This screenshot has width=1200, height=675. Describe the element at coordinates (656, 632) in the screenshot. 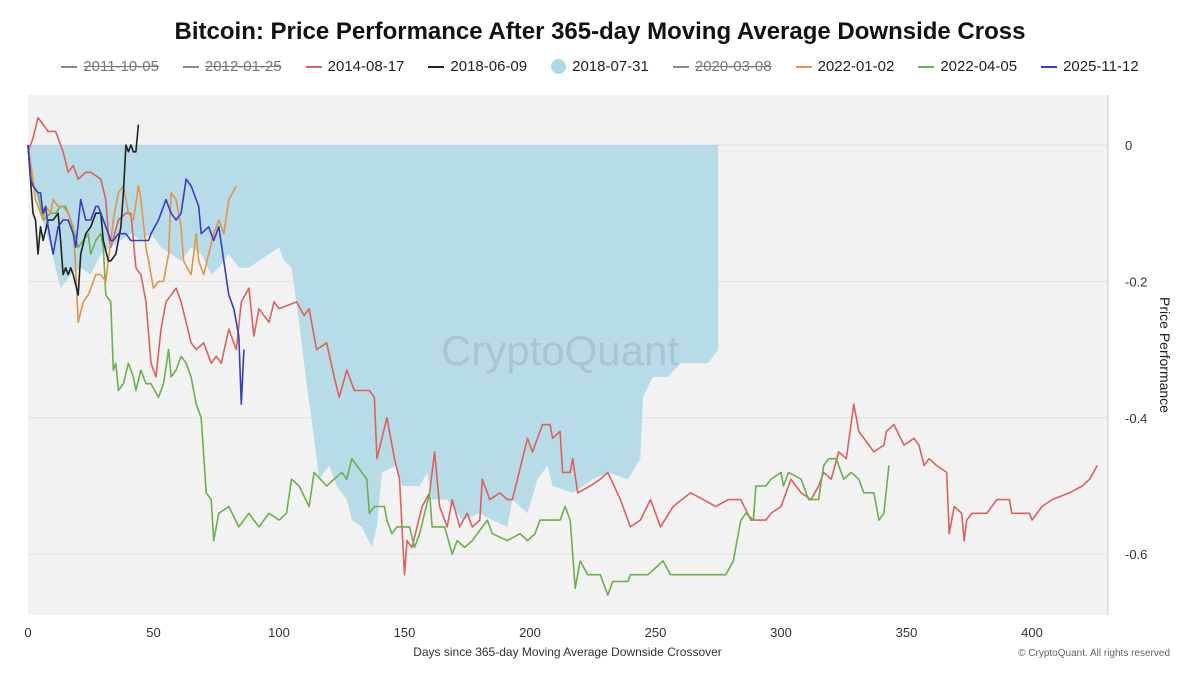

I see `x-tick-label: 250` at that location.